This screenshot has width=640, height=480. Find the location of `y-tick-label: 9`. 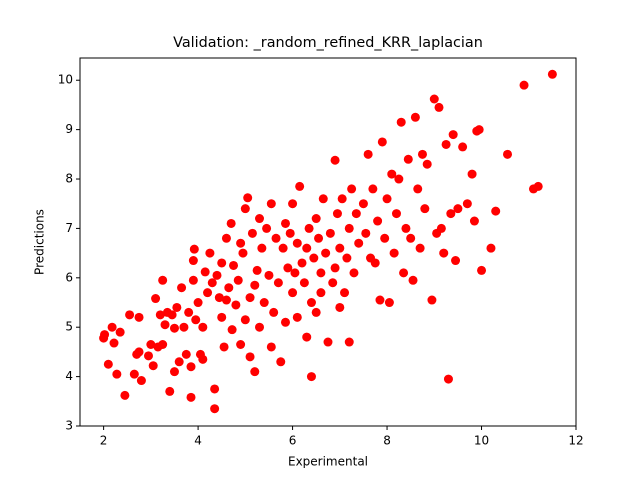

y-tick-label: 9 is located at coordinates (69, 129).